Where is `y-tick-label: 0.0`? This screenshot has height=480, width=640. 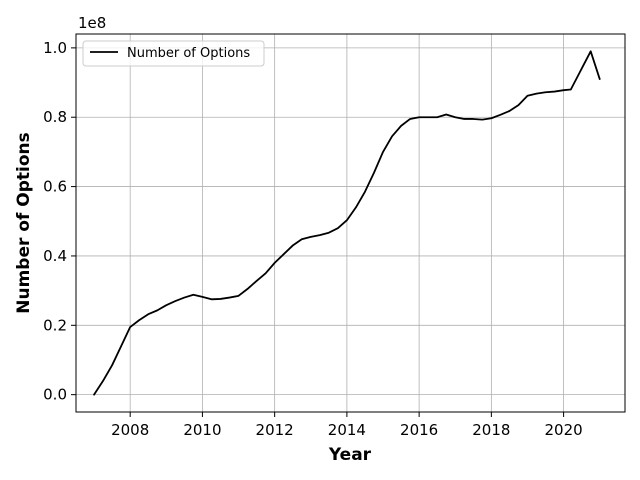
y-tick-label: 0.0 is located at coordinates (55, 395).